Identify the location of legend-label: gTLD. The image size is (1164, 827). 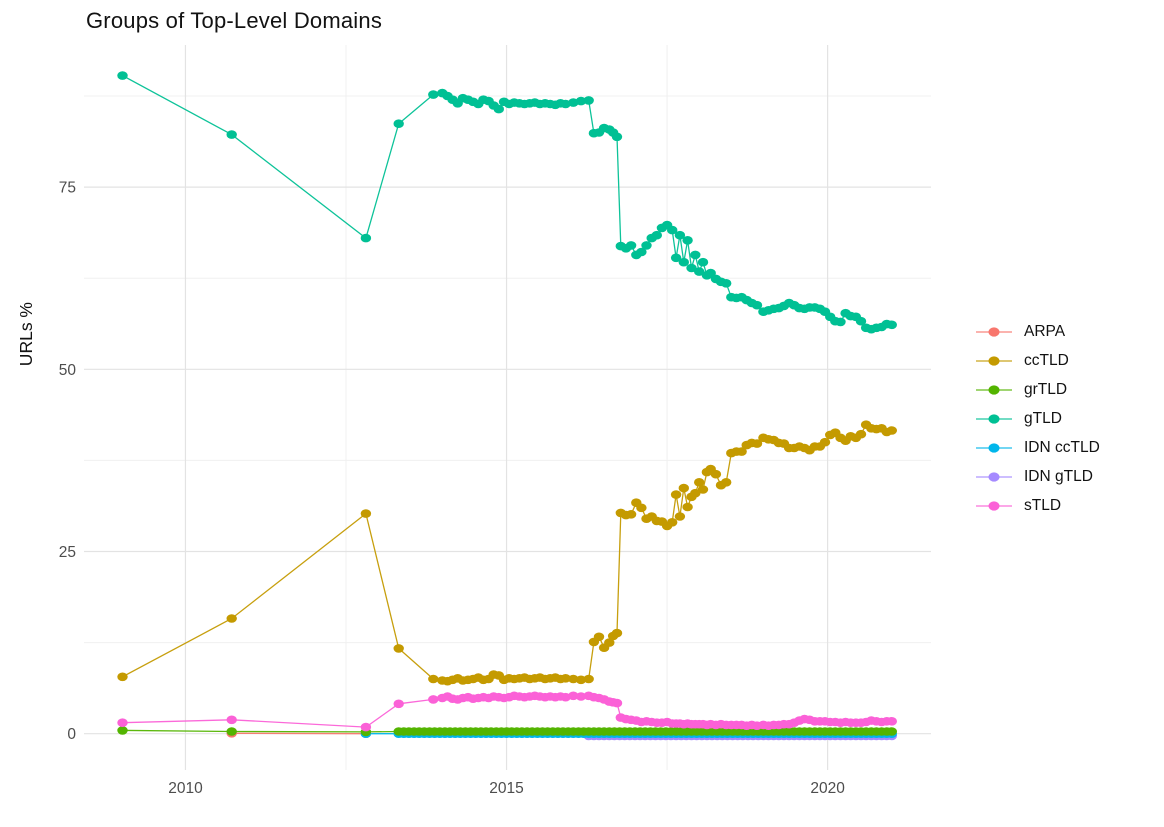
(1043, 419).